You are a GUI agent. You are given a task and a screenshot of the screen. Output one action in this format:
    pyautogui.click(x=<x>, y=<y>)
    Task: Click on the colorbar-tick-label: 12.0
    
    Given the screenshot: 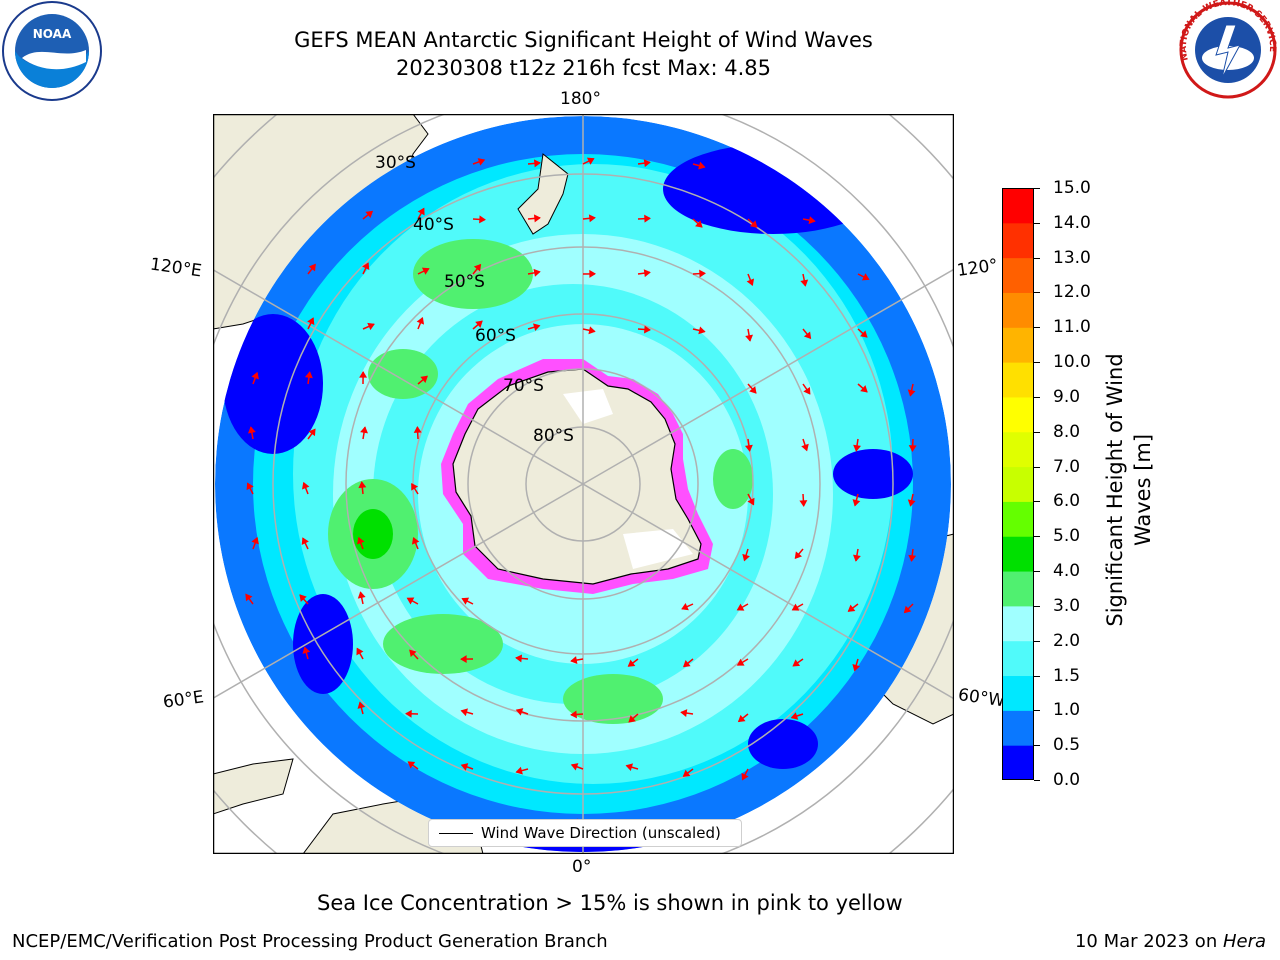 What is the action you would take?
    pyautogui.click(x=1072, y=292)
    